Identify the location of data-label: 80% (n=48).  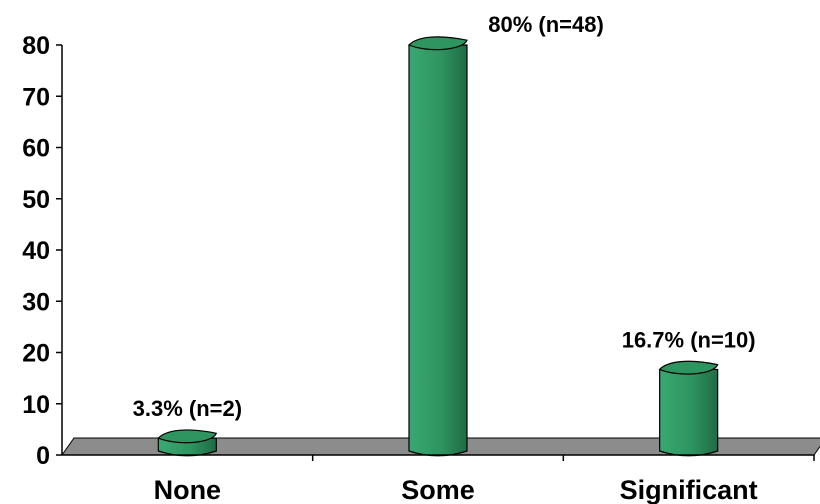
(546, 24).